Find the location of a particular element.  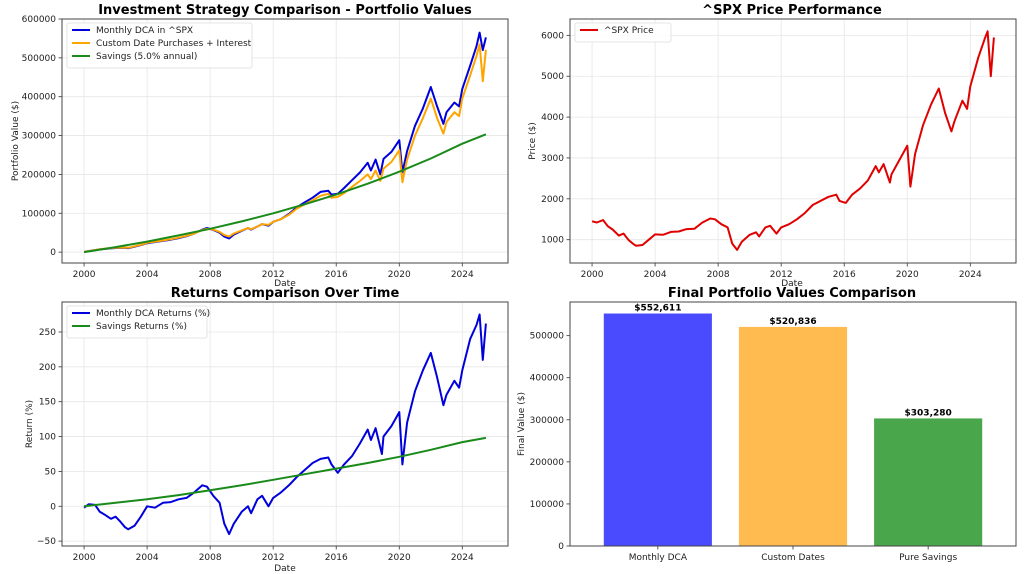

y-tick-label: 3000 is located at coordinates (552, 159).